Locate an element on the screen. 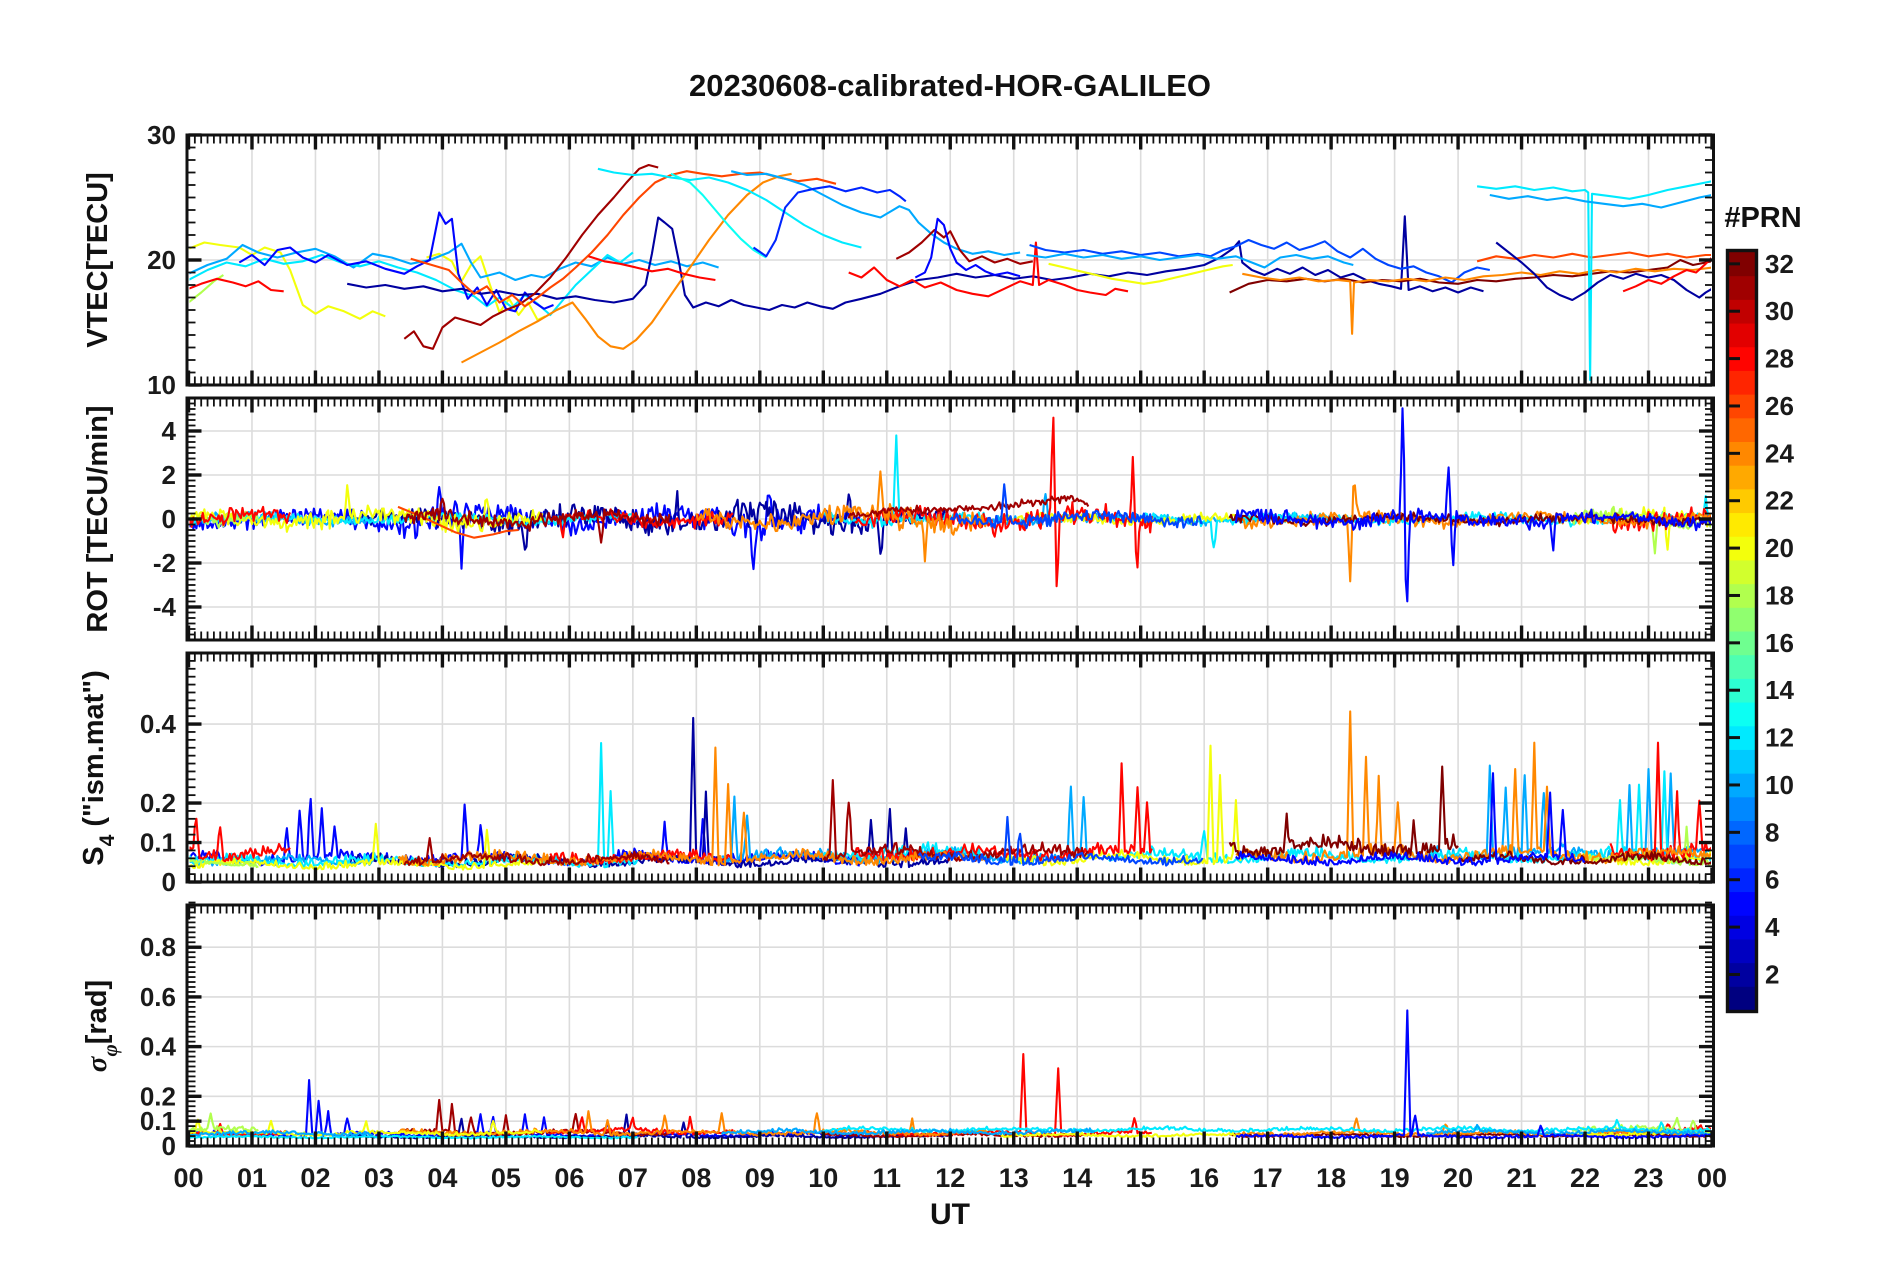 The width and height of the screenshot is (1902, 1272). svg-text: 06 is located at coordinates (569, 1178).